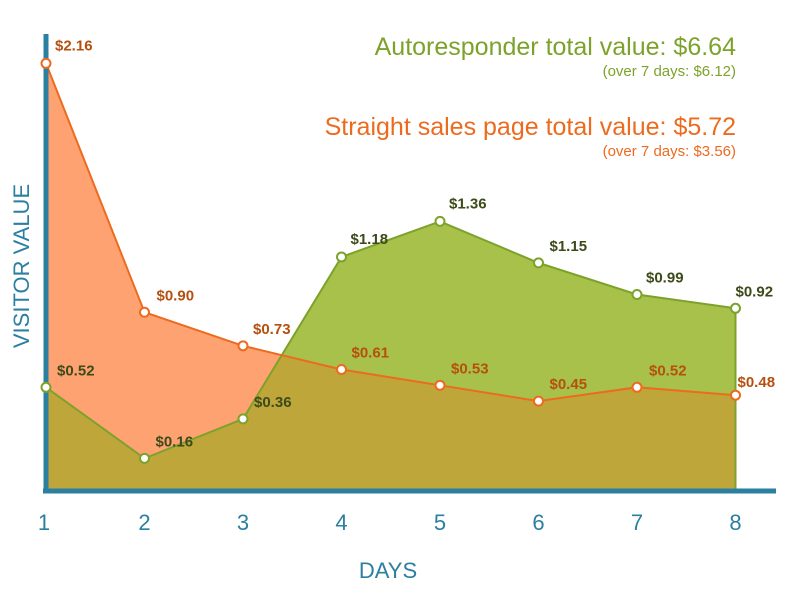  I want to click on straight-sales-data-label: $0.45, so click(569, 384).